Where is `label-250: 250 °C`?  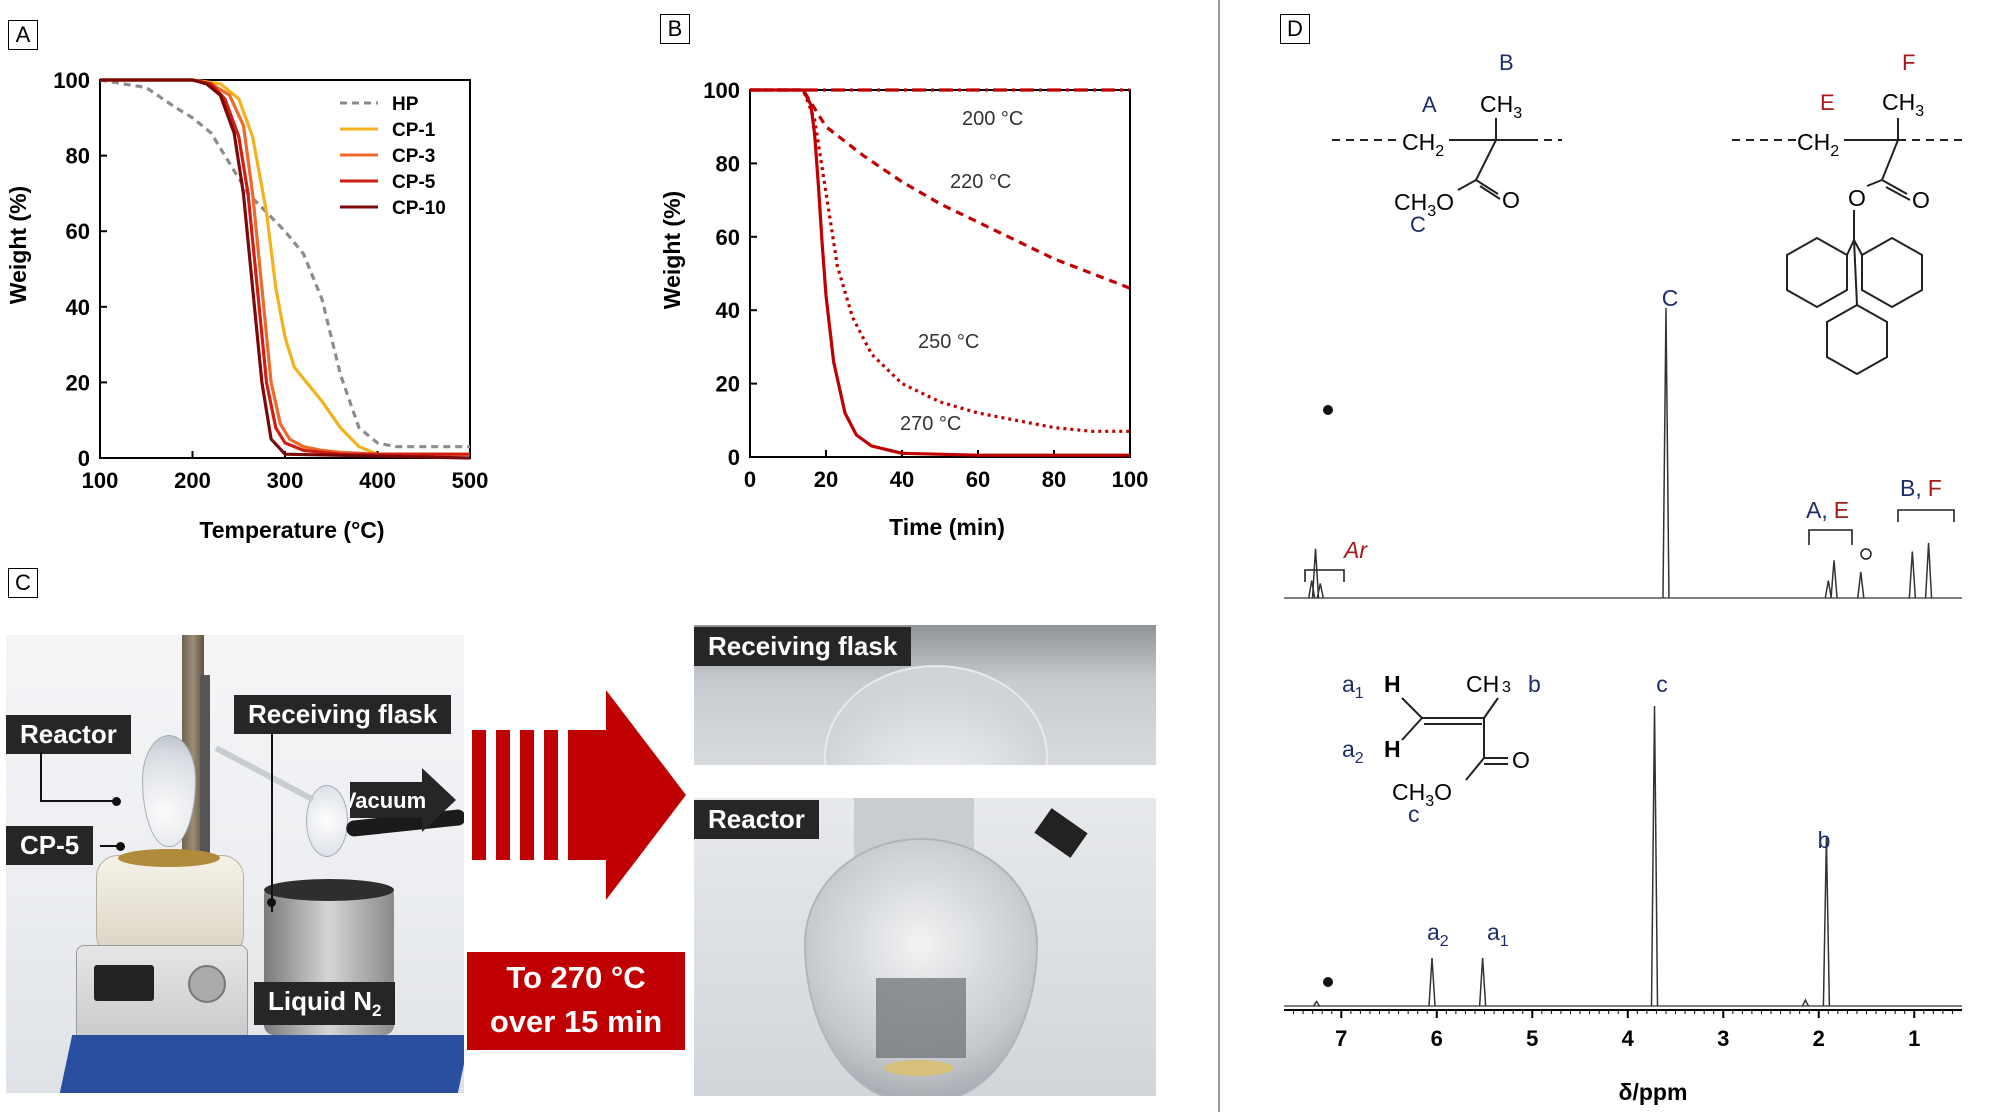
label-250: 250 °C is located at coordinates (948, 342).